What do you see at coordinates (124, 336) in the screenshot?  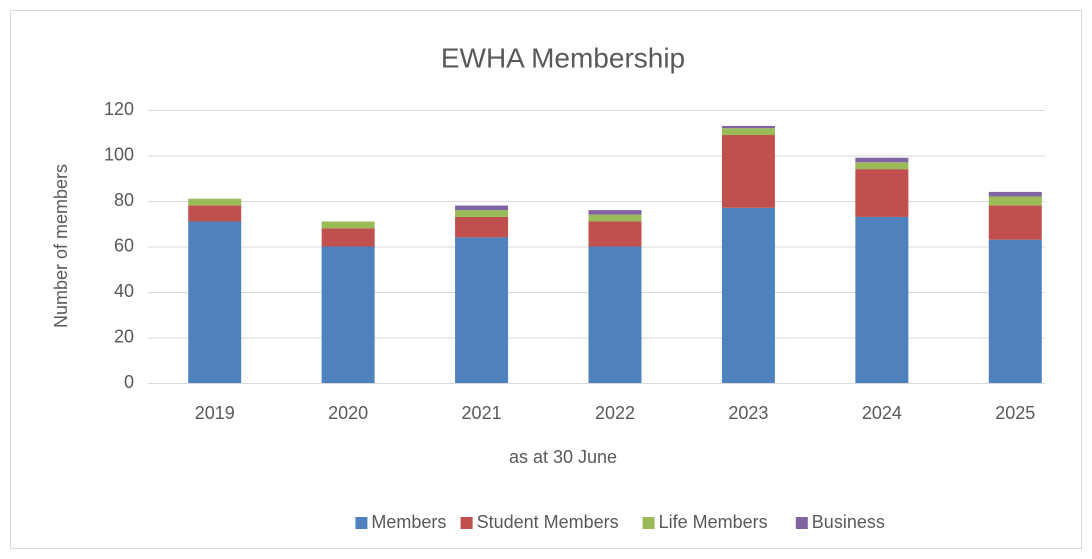 I see `y-tick-label: 20` at bounding box center [124, 336].